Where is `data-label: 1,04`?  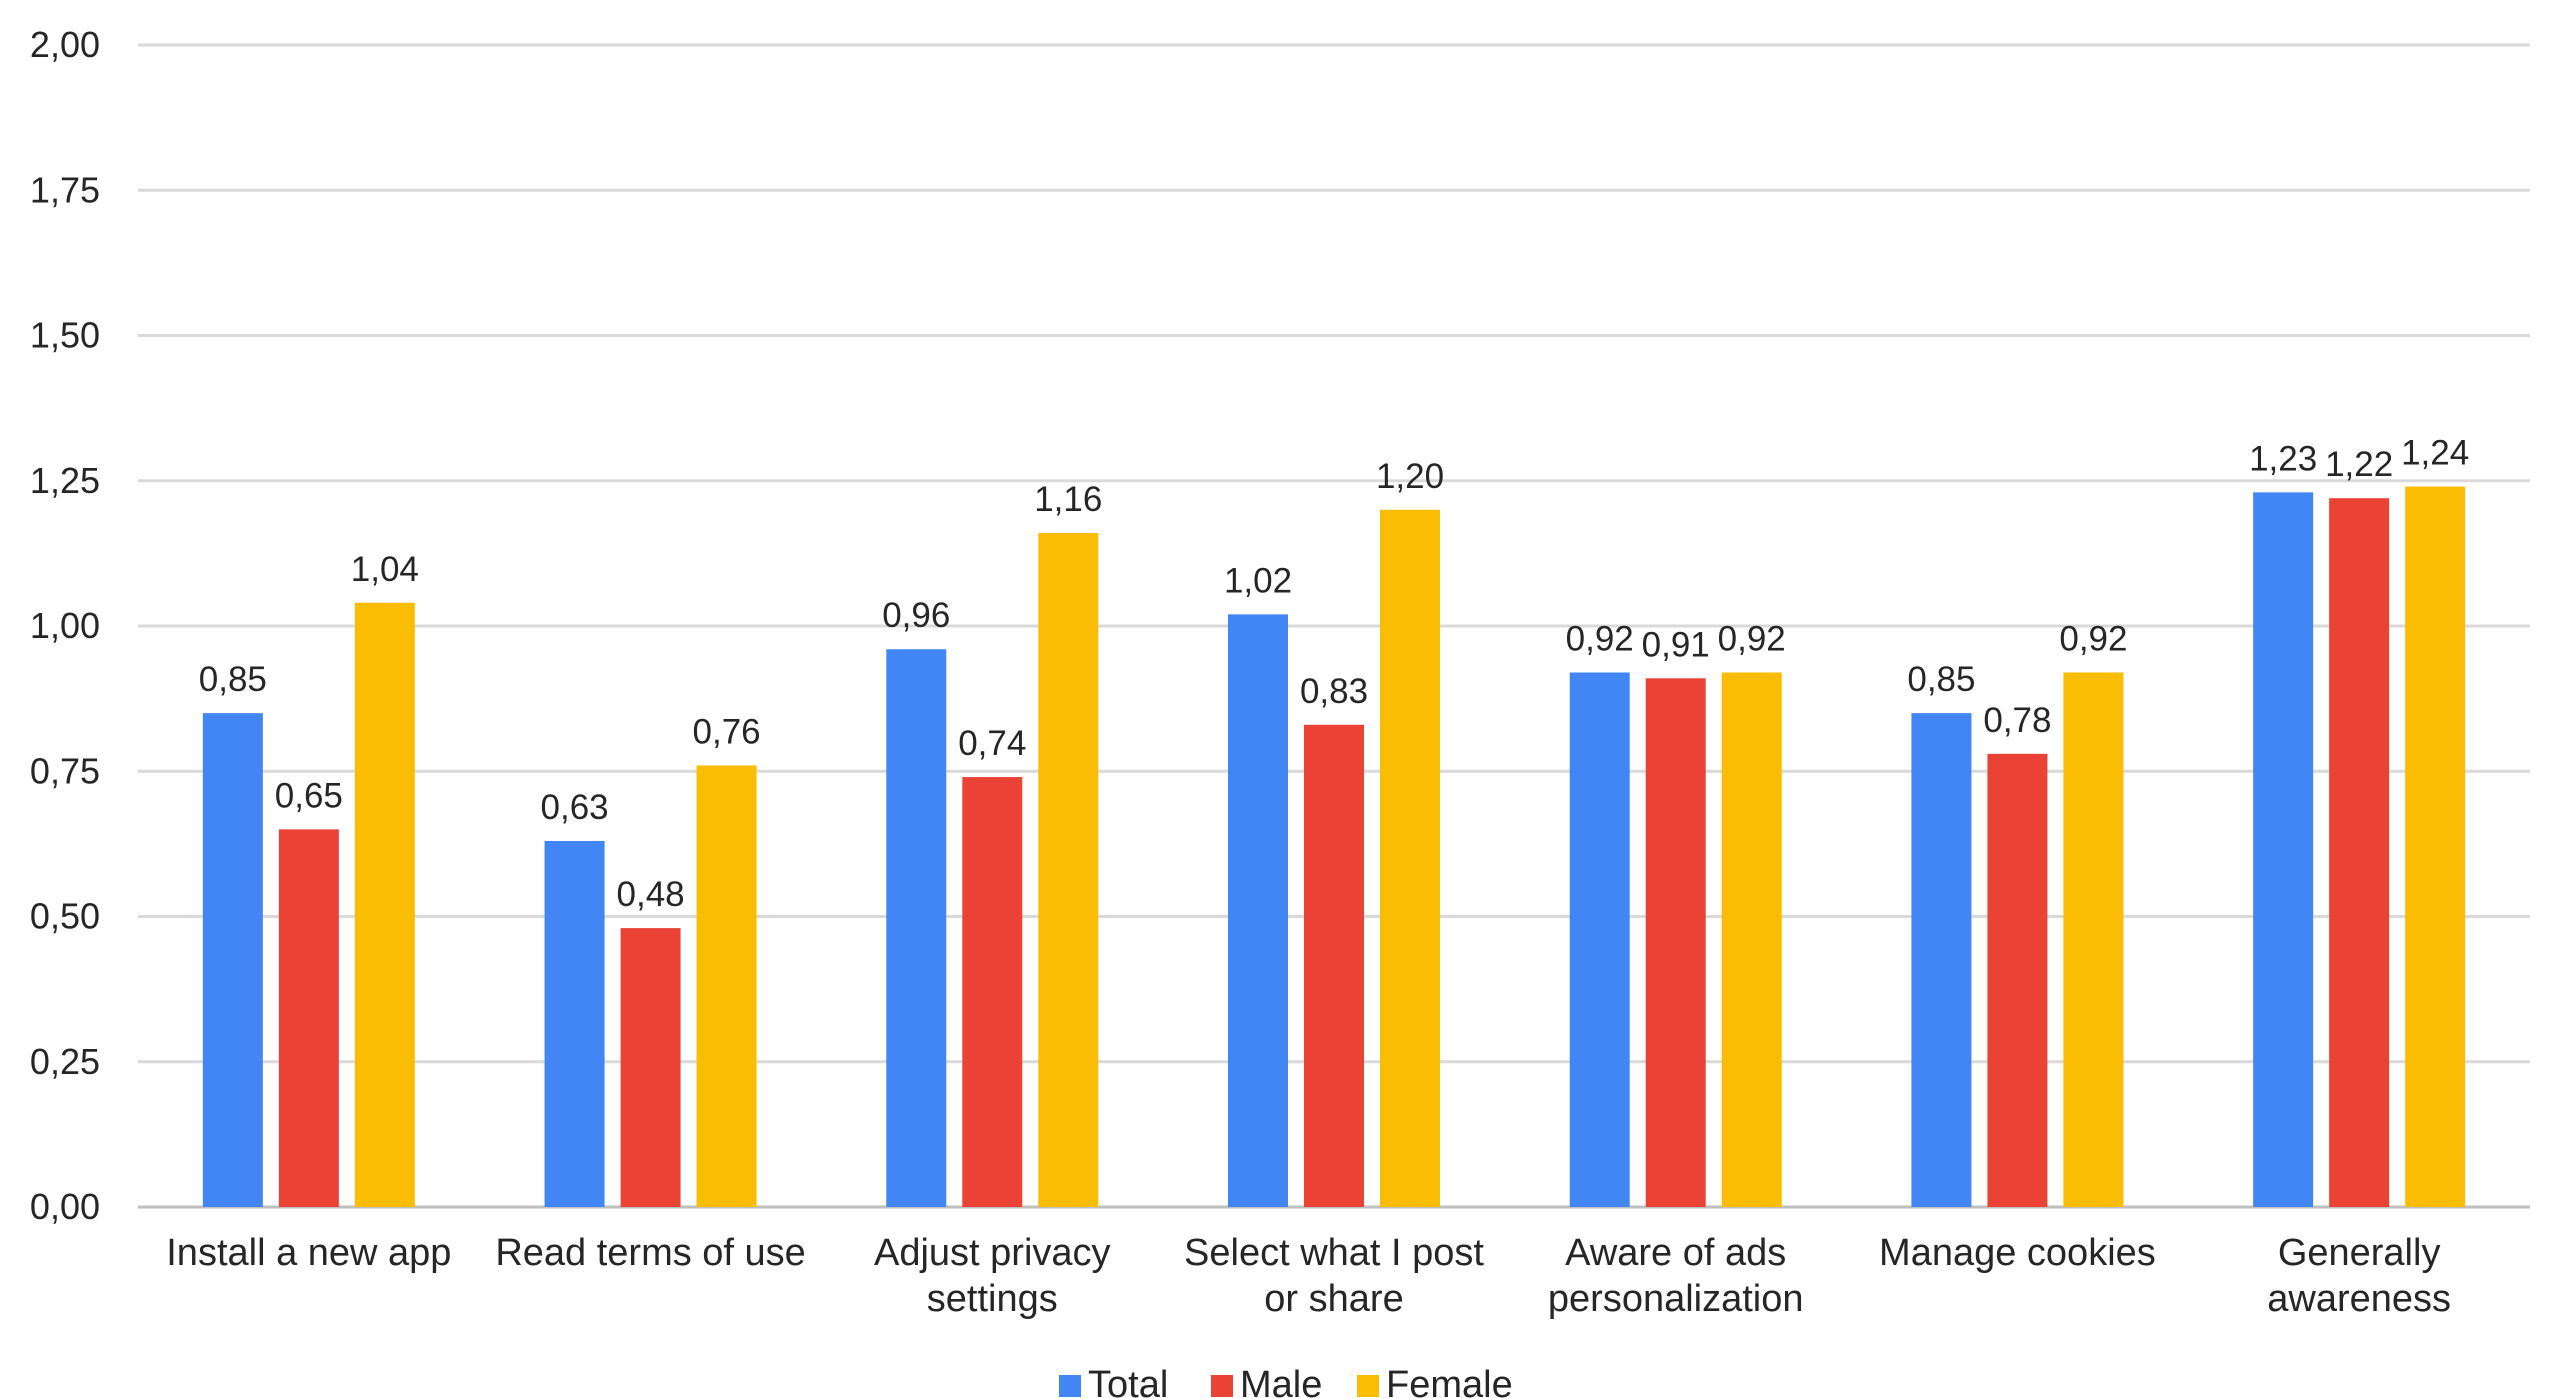 data-label: 1,04 is located at coordinates (385, 569).